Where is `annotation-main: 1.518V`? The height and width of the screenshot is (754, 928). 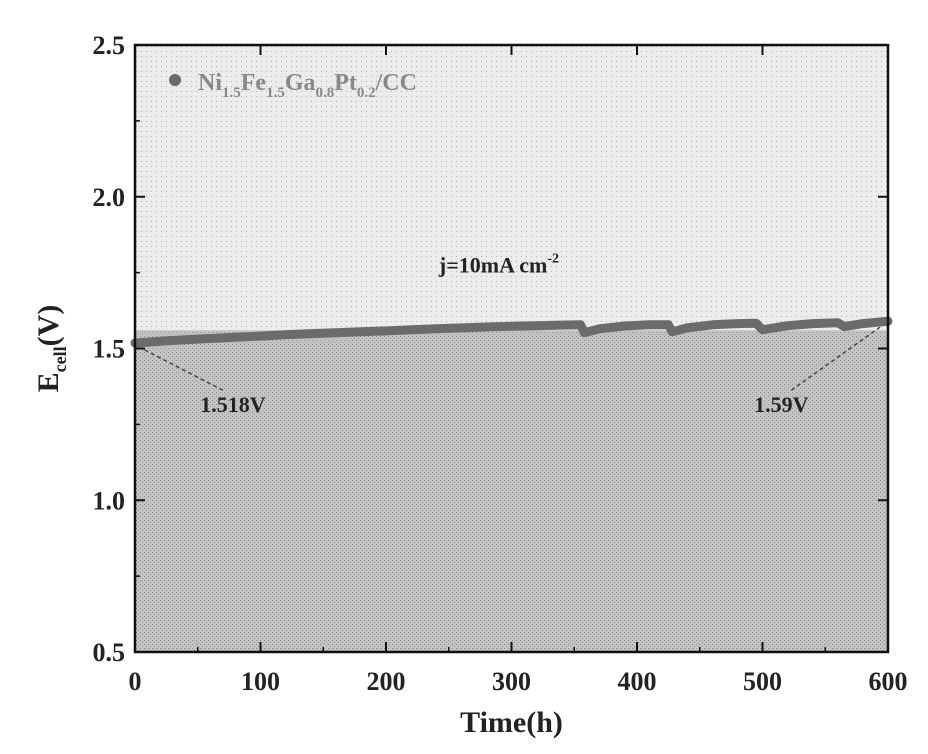 annotation-main: 1.518V is located at coordinates (233, 404).